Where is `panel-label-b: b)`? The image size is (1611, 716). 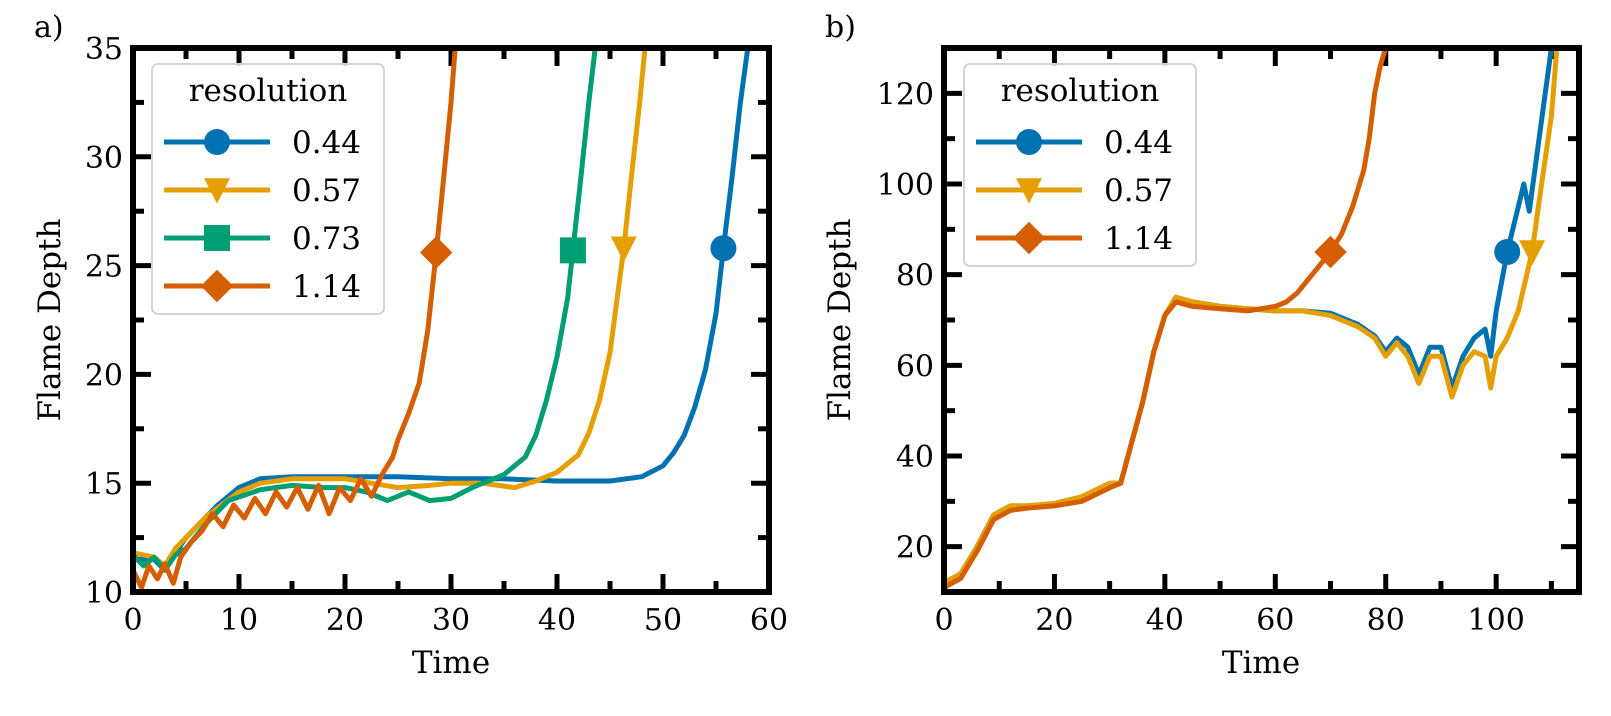 panel-label-b: b) is located at coordinates (840, 27).